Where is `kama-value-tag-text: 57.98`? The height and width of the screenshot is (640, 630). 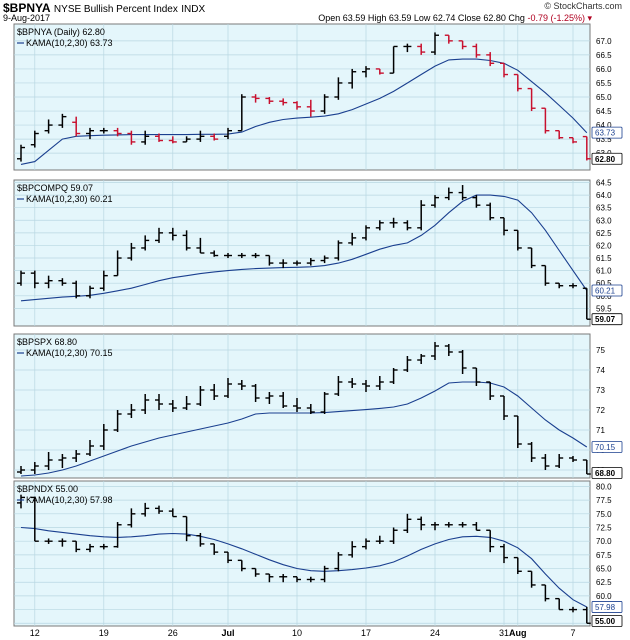
kama-value-tag-text: 57.98 is located at coordinates (605, 607).